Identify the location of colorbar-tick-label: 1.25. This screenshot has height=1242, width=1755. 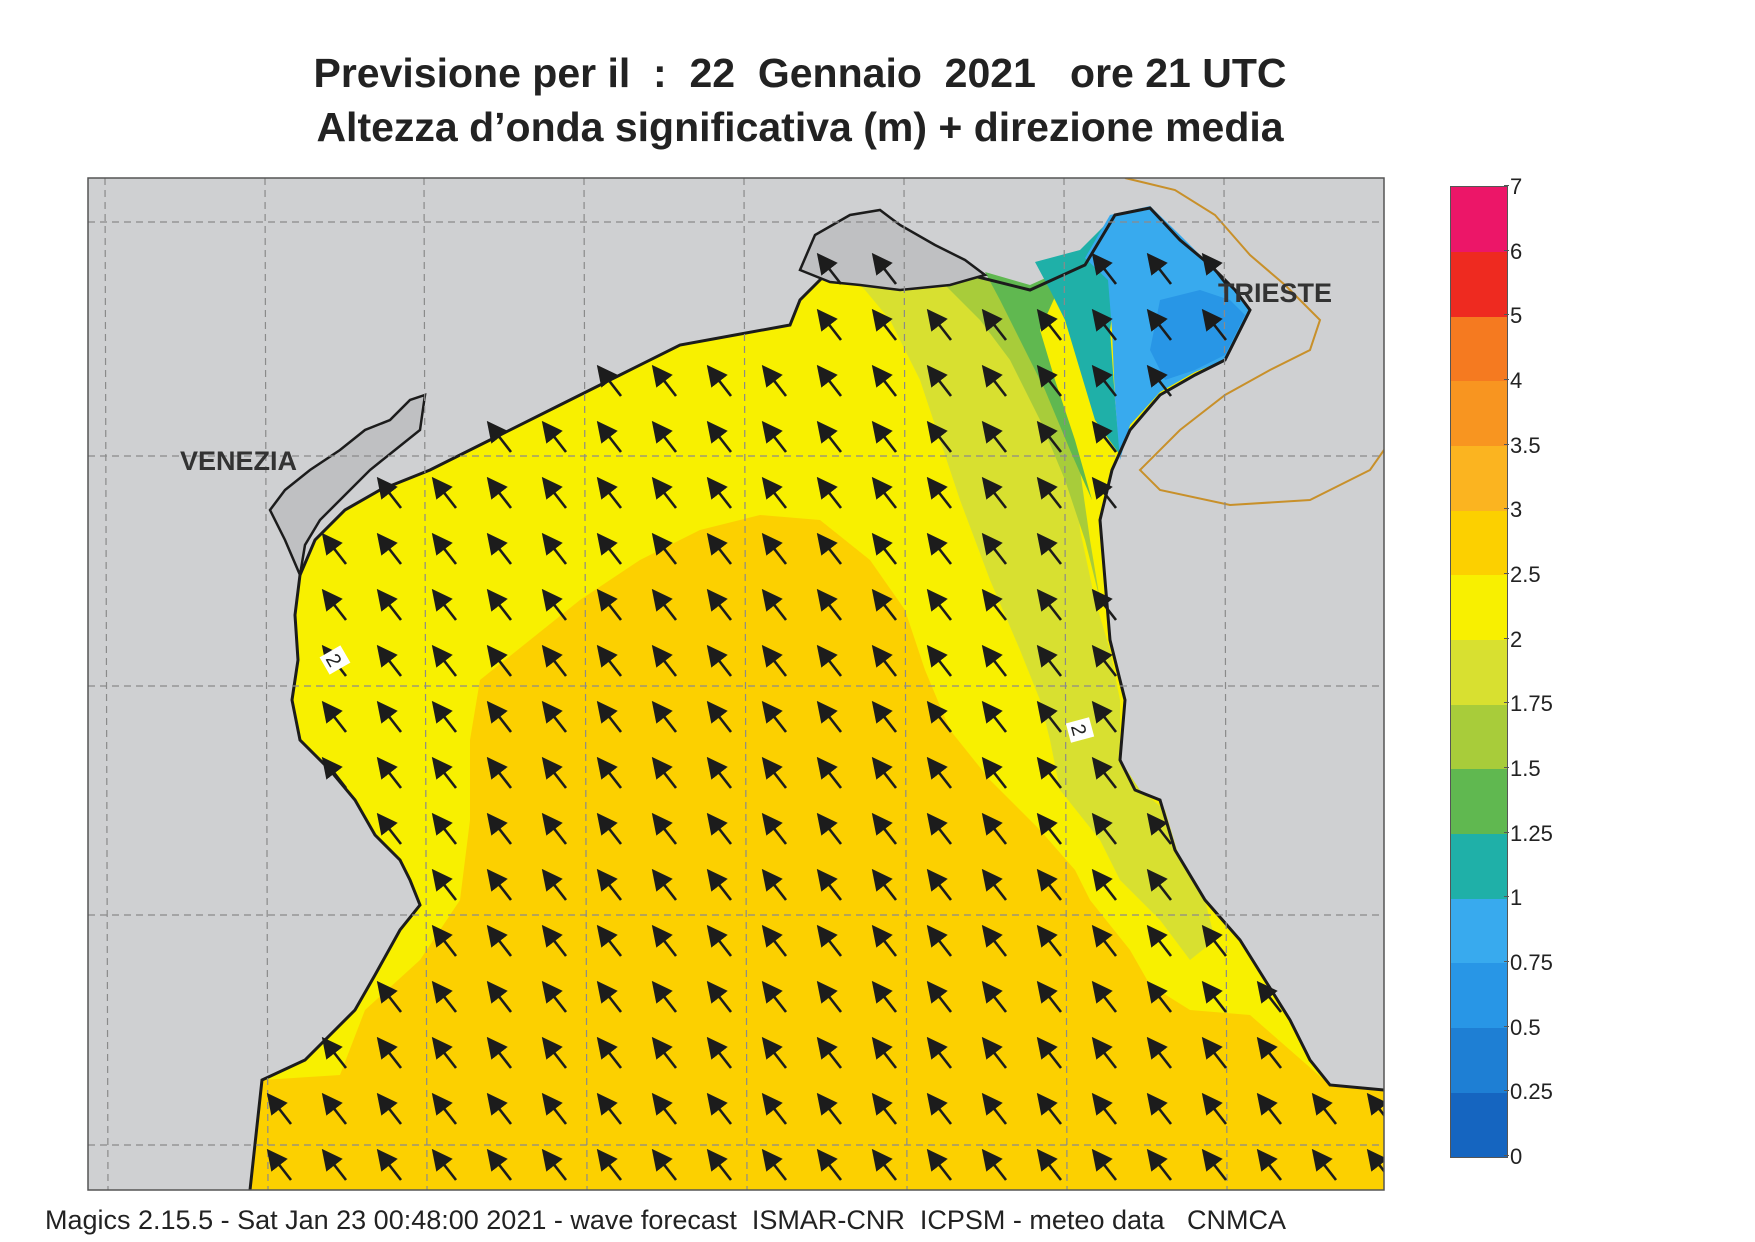
(1528, 833).